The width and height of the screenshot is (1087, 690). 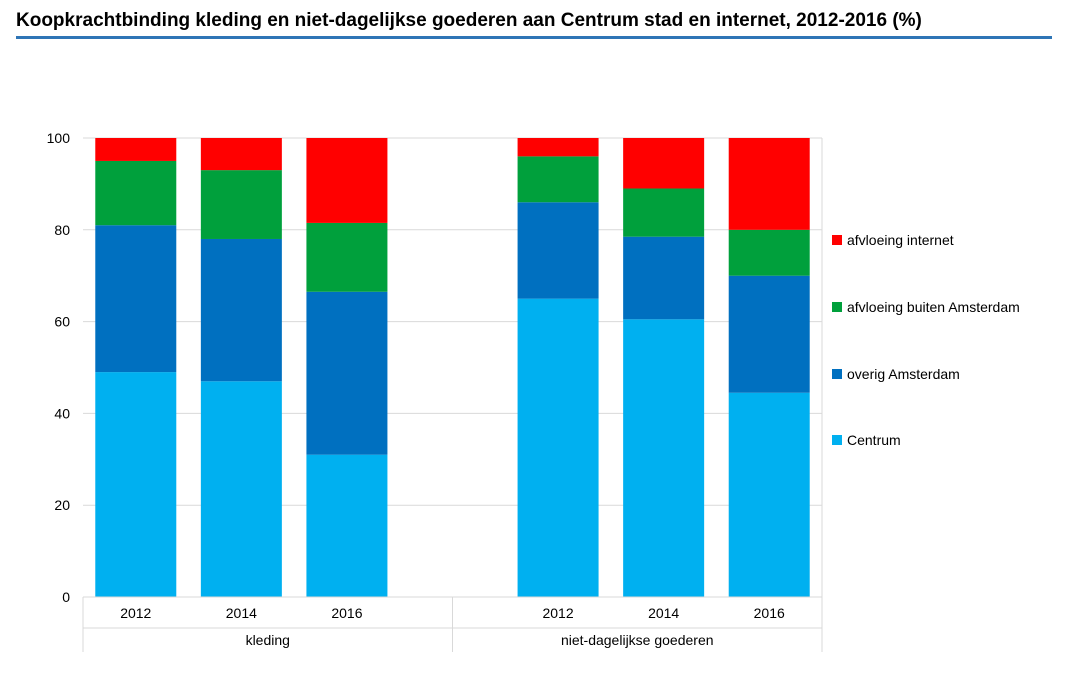 I want to click on y-tick-label-60: 60, so click(x=62, y=322).